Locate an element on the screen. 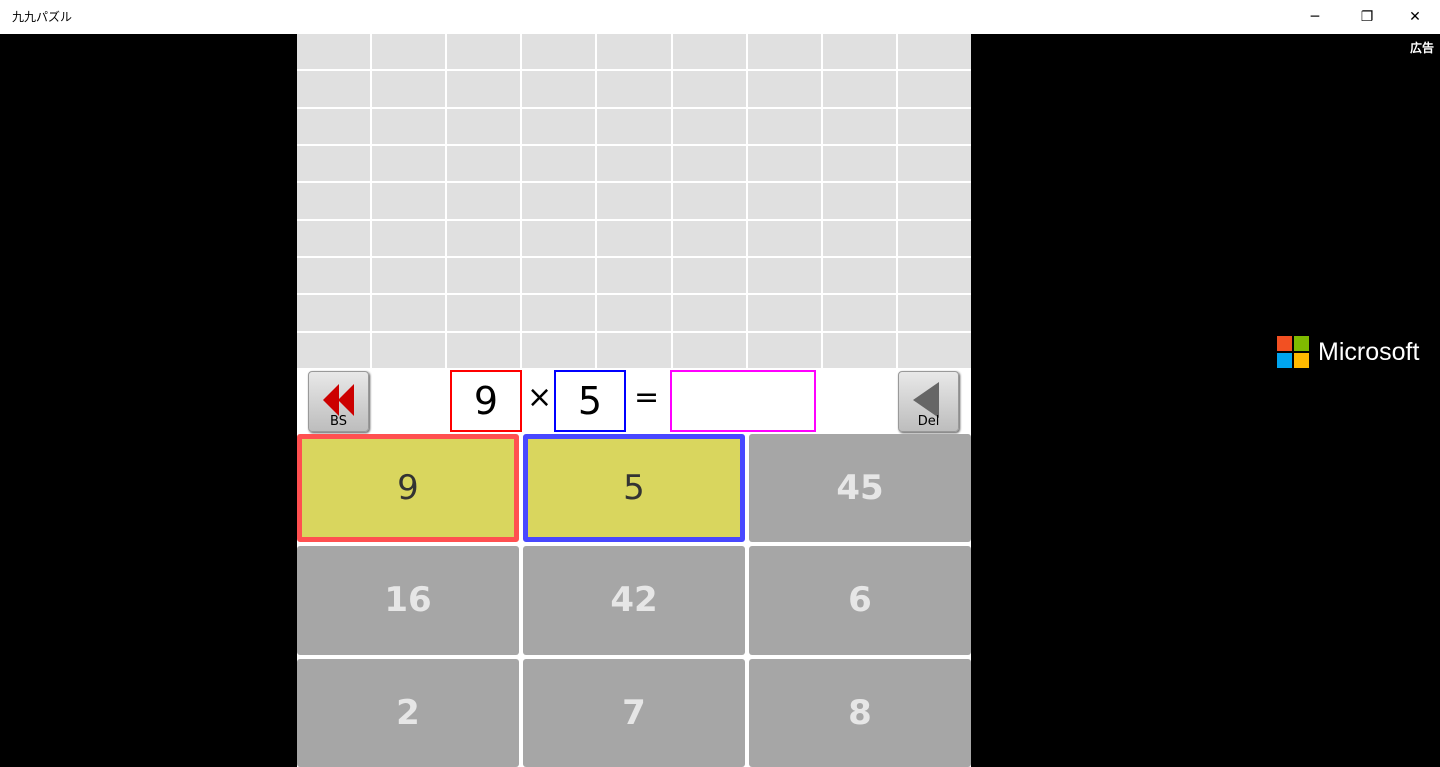 The image size is (1440, 767). first-operand-box: 9 is located at coordinates (486, 401).